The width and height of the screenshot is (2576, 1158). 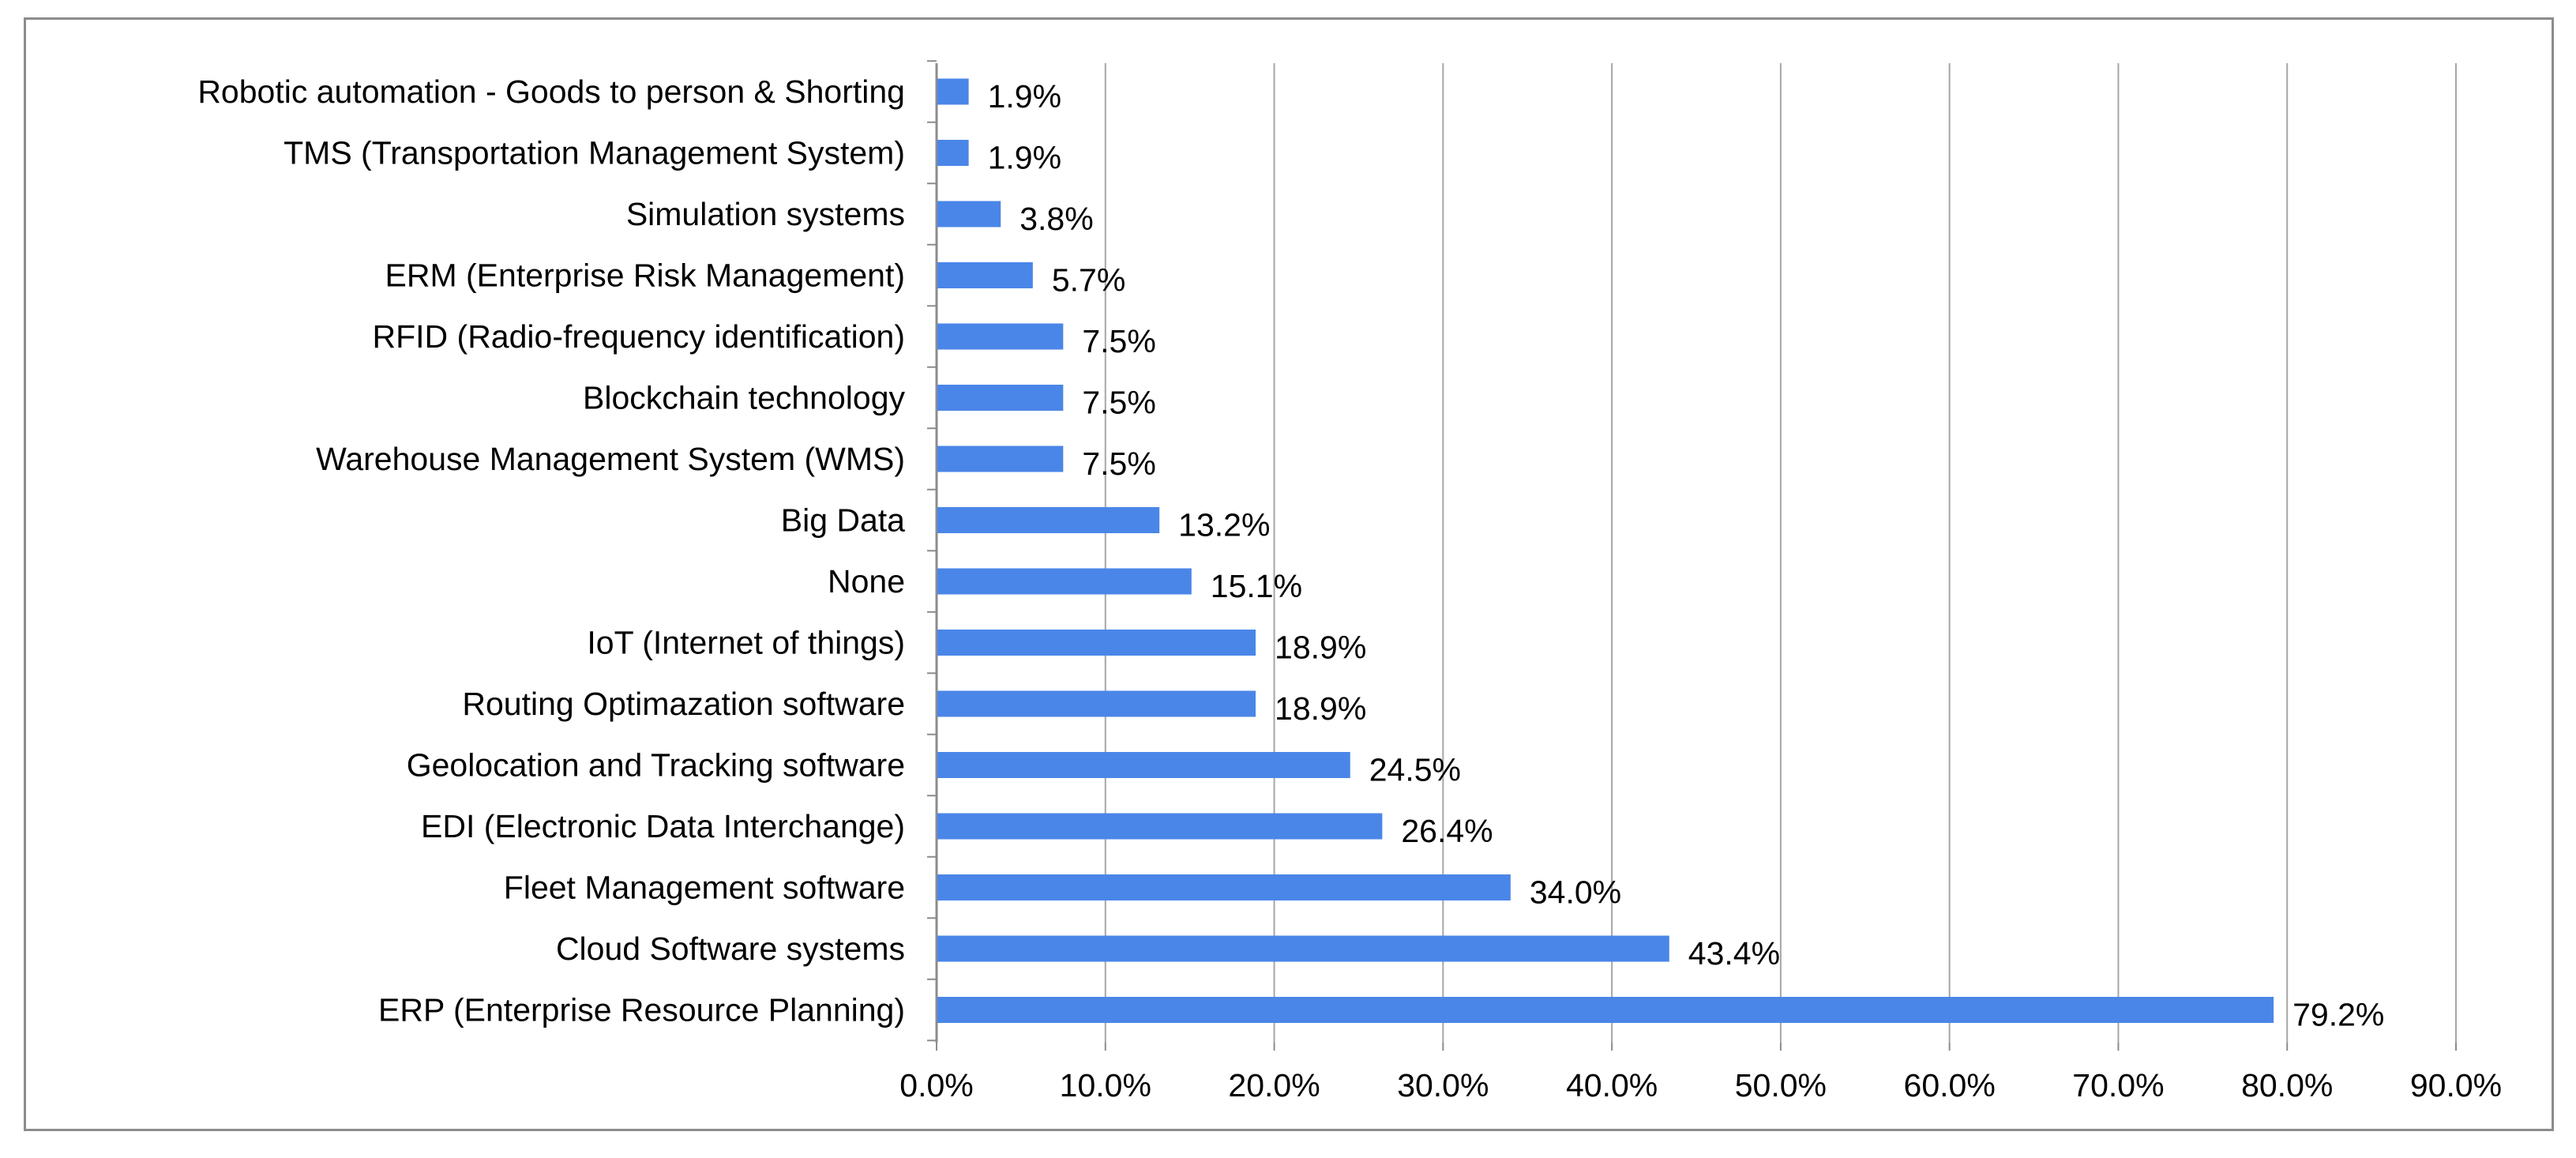 I want to click on x-tick-label: 80.0%, so click(x=2287, y=1085).